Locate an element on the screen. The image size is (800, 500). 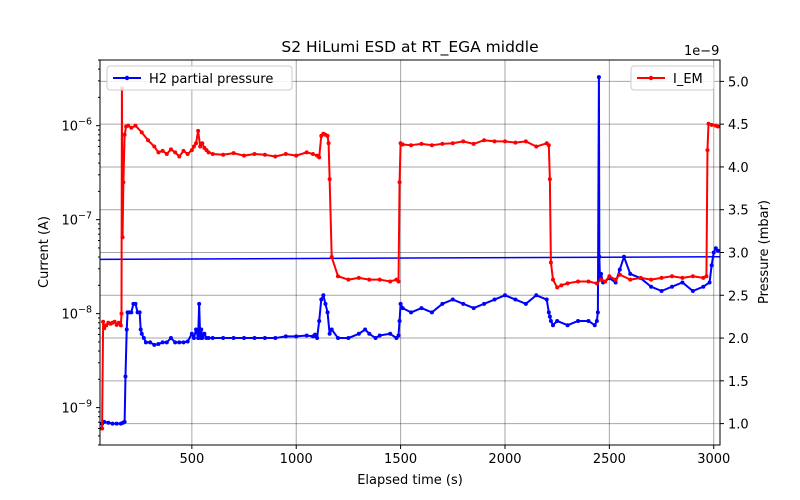
y-left-tick-label: 10⁻⁷ is located at coordinates (76, 220).